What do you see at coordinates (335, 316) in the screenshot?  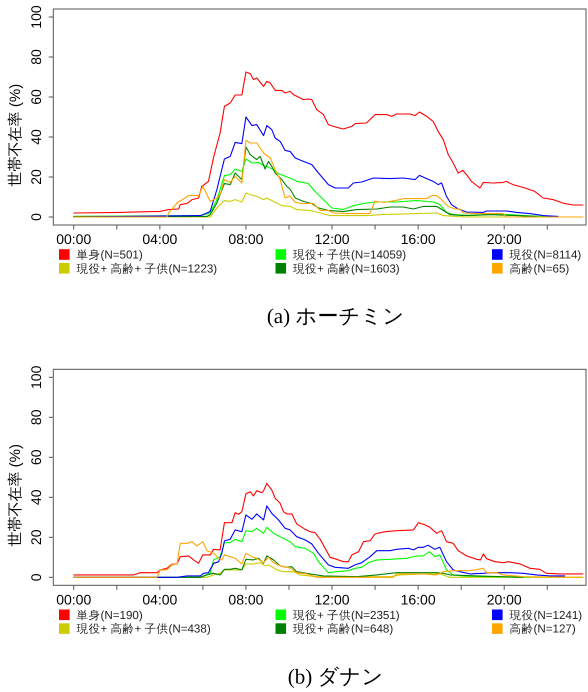 I see `text: (a) ホーチミン` at bounding box center [335, 316].